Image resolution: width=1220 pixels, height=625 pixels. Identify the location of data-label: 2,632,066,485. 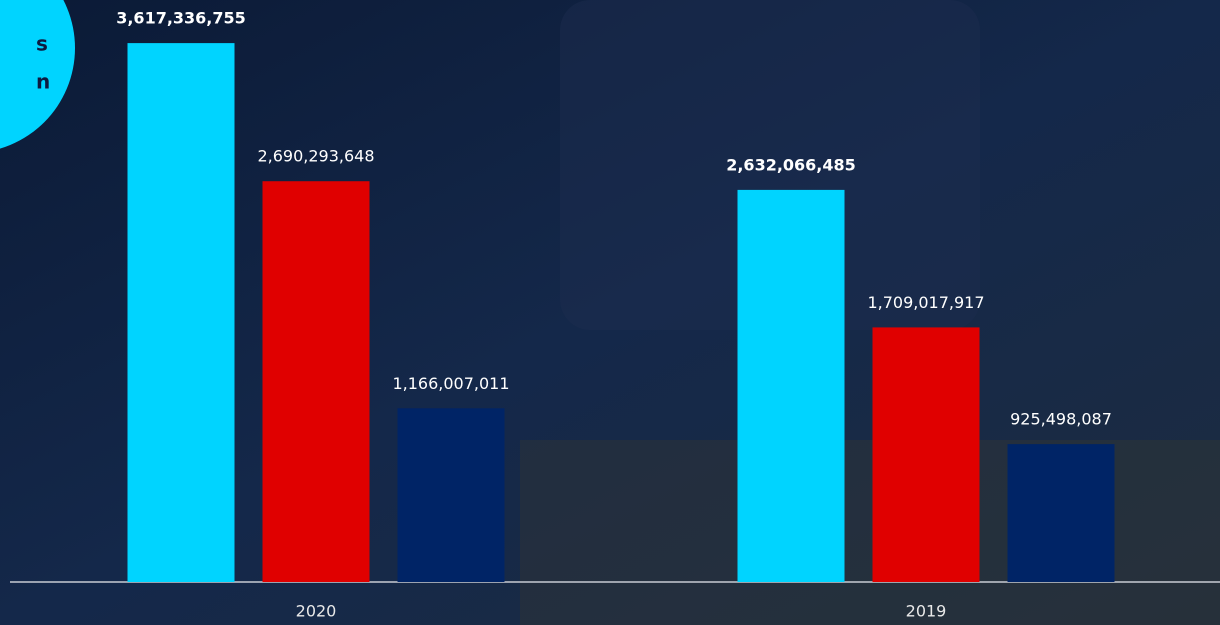
(791, 164).